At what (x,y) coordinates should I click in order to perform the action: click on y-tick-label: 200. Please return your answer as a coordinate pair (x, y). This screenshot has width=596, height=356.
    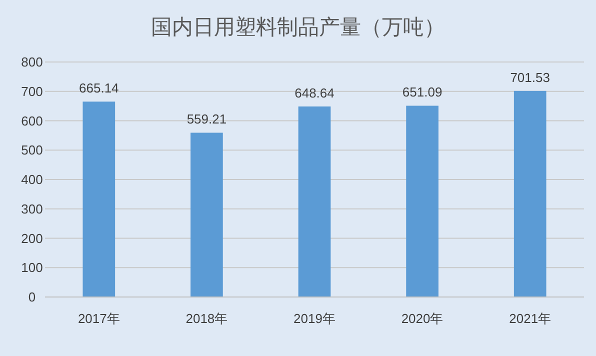
    Looking at the image, I should click on (32, 238).